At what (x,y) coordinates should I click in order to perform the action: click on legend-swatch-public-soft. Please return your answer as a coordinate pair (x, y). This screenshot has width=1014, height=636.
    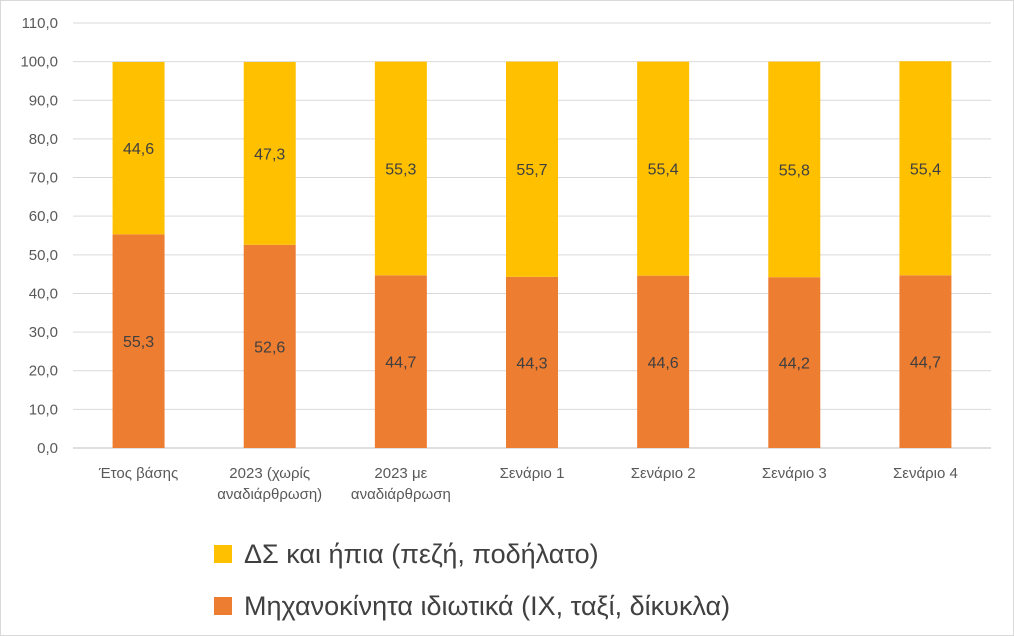
    Looking at the image, I should click on (223, 554).